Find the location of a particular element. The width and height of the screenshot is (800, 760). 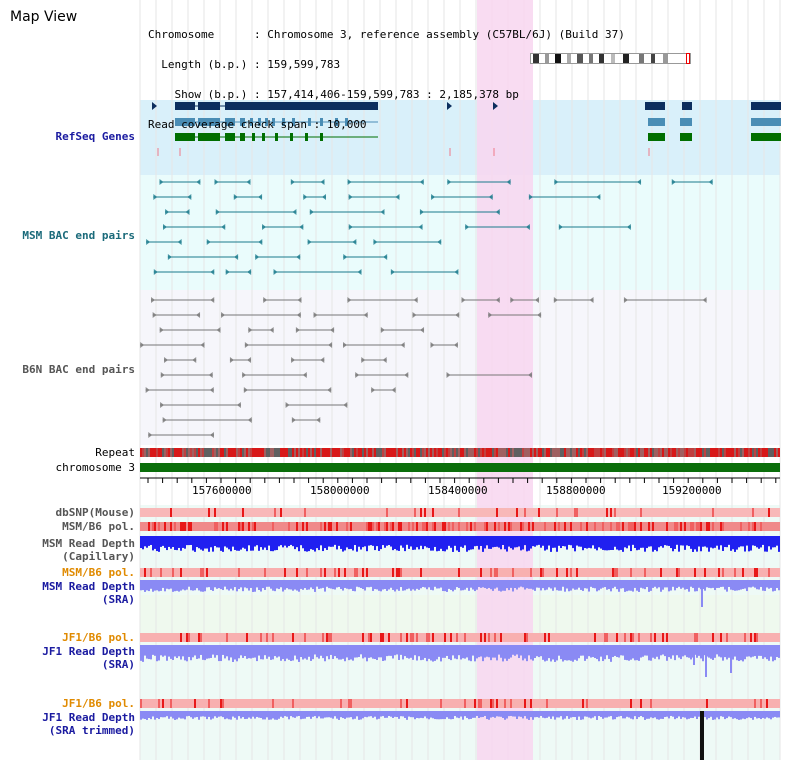

coverage-value: : 10,000 is located at coordinates (340, 124).